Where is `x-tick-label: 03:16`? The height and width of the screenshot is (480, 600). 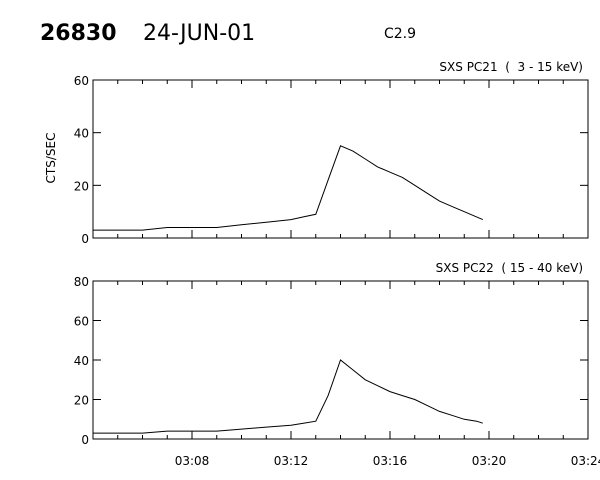 x-tick-label: 03:16 is located at coordinates (390, 461).